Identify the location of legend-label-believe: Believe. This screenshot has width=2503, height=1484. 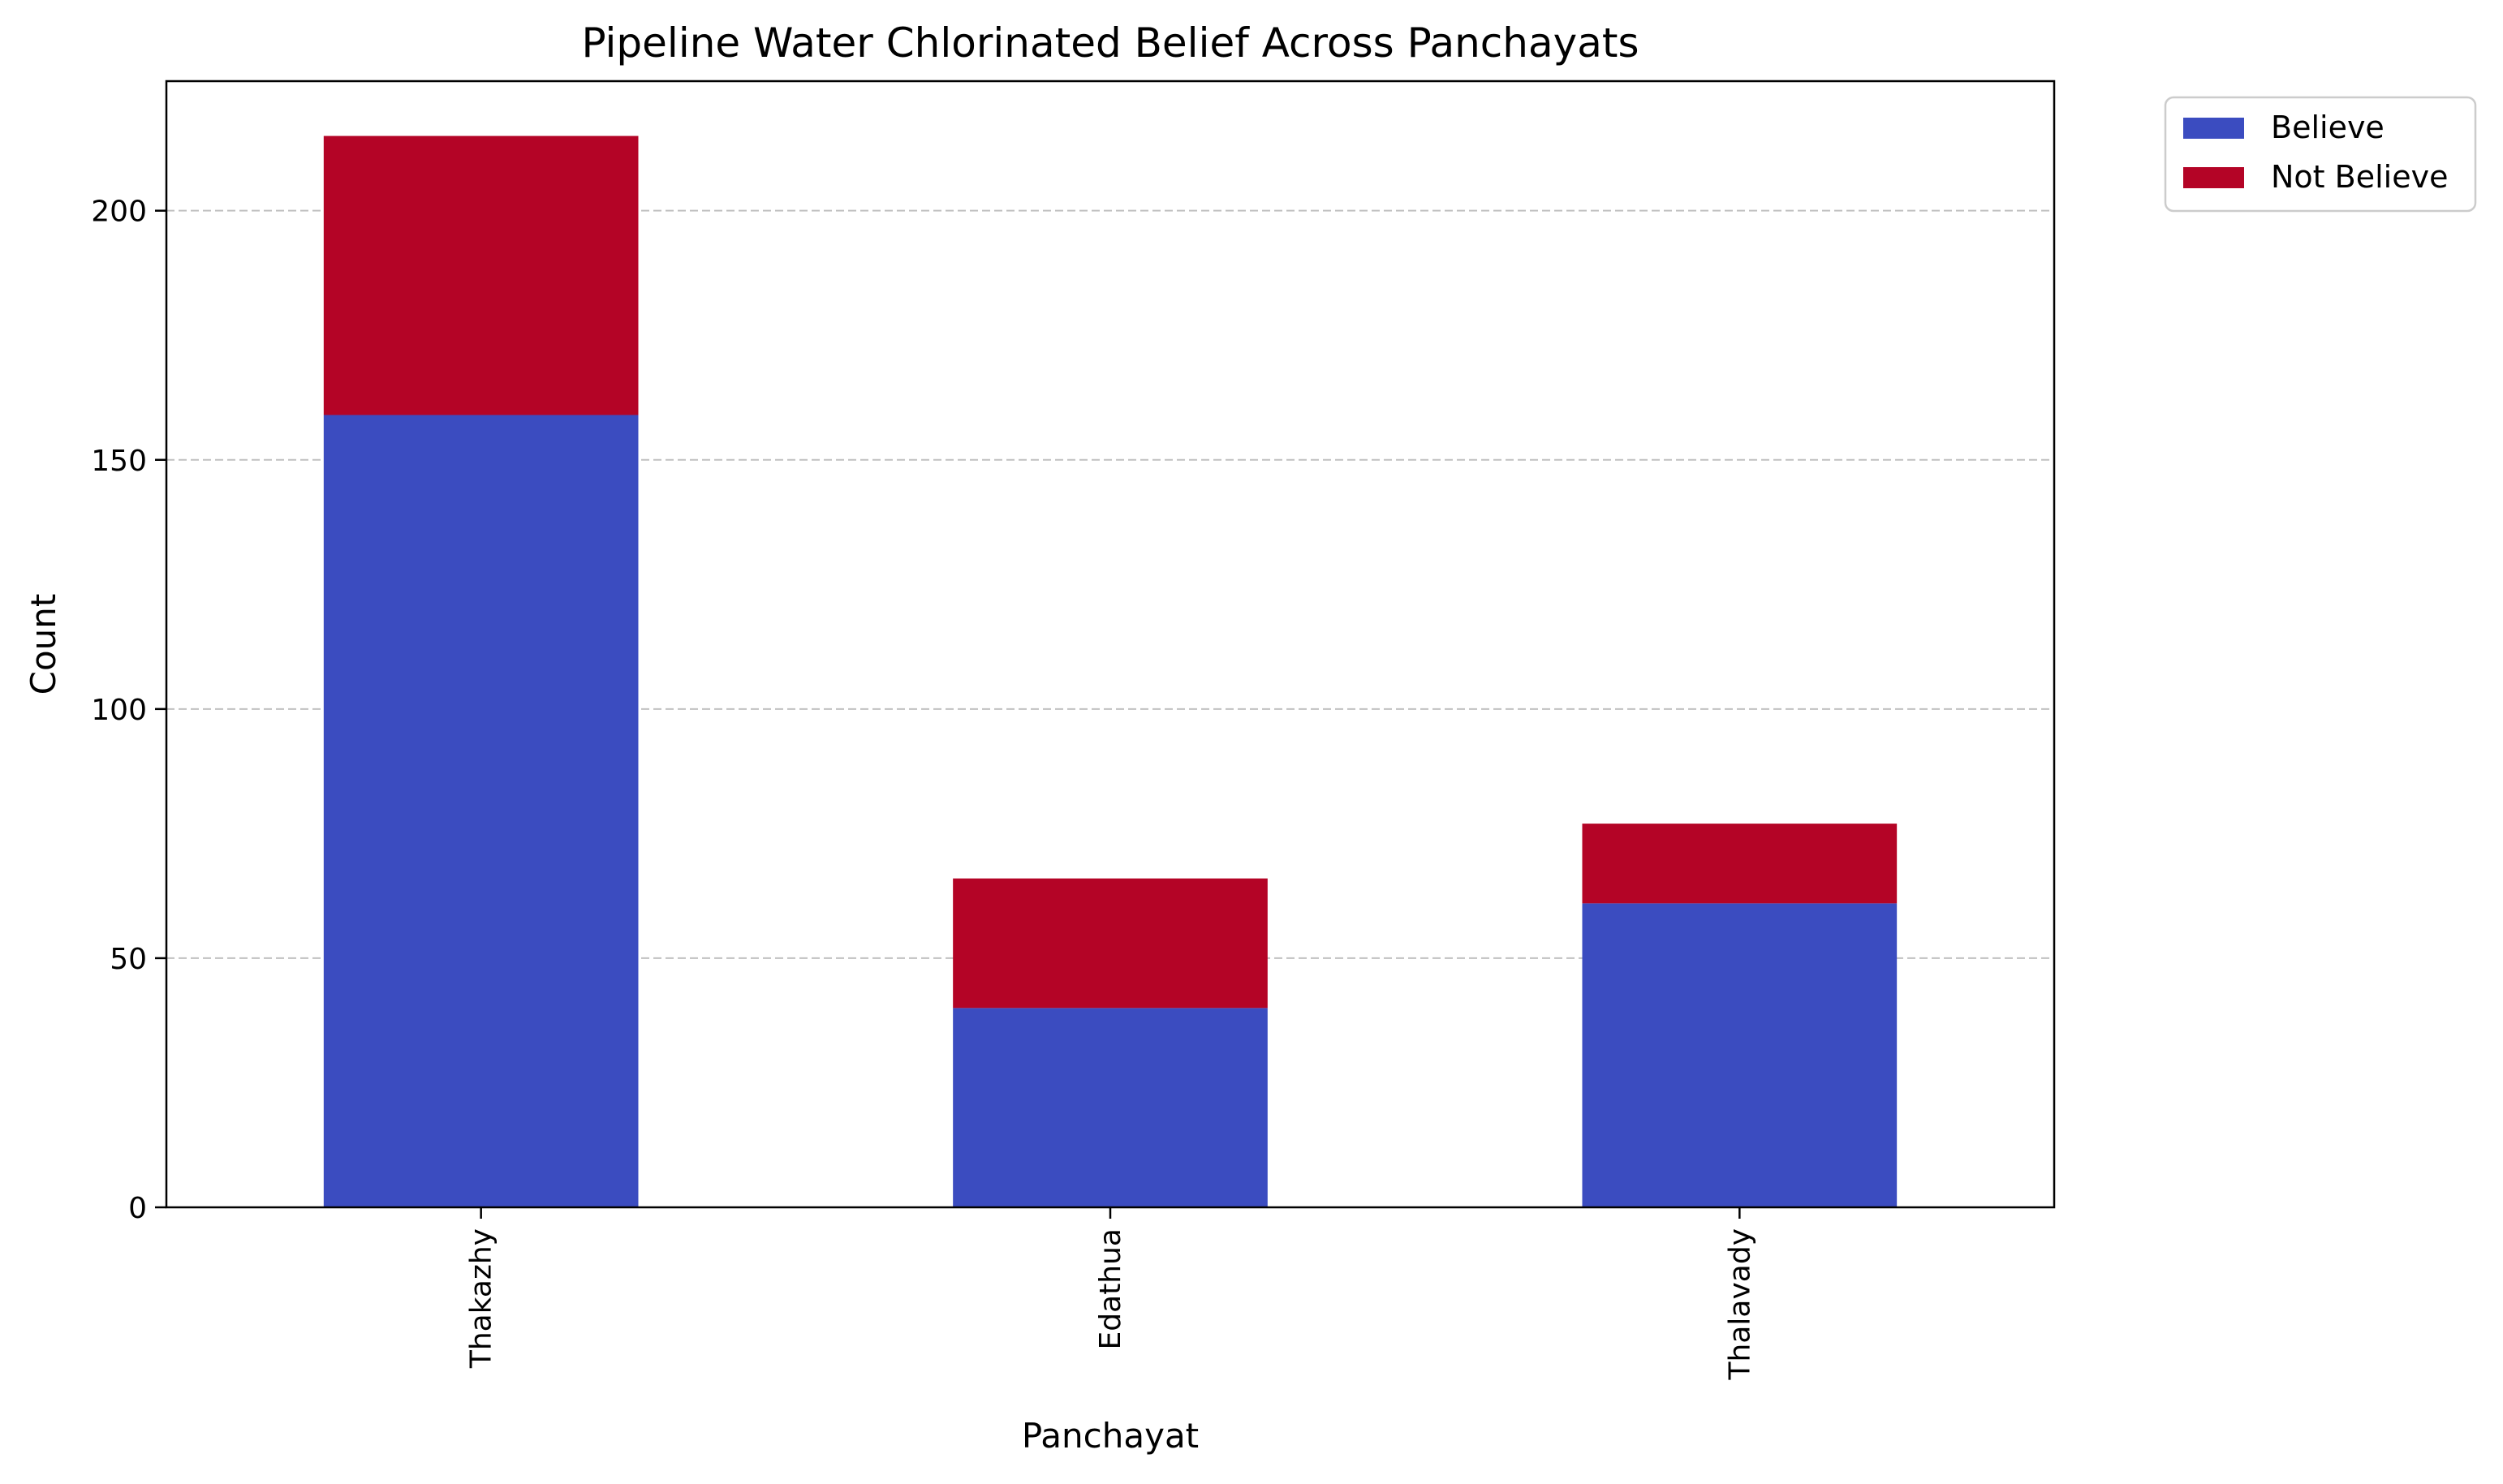
(2328, 127).